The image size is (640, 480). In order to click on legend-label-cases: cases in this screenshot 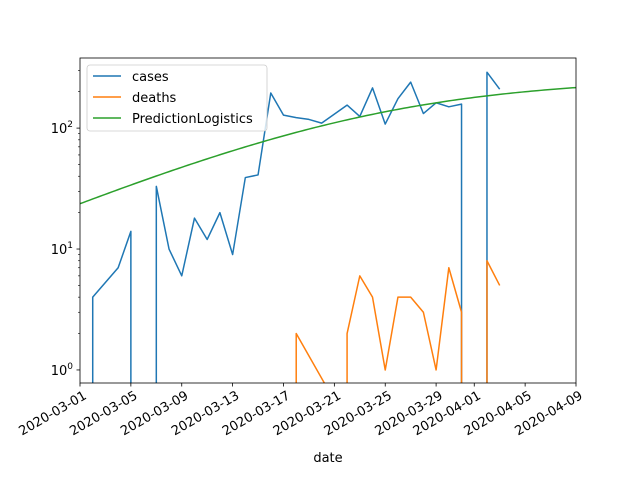, I will do `click(150, 77)`.